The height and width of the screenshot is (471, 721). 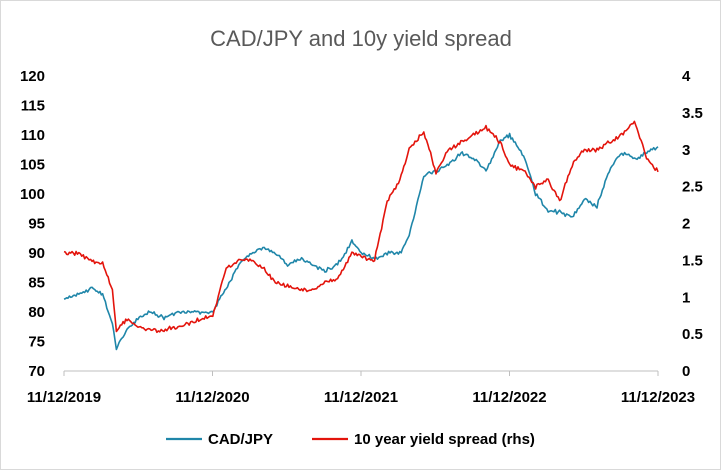 What do you see at coordinates (240, 439) in the screenshot?
I see `legend-label: CAD/JPY` at bounding box center [240, 439].